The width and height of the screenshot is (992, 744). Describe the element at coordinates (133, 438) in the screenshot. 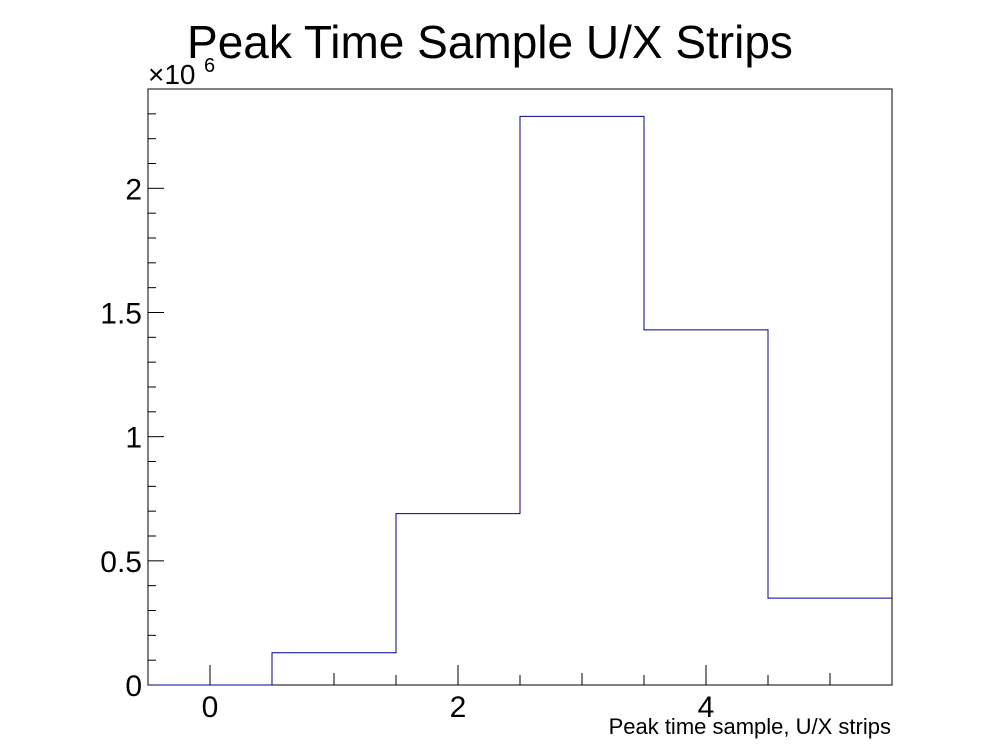

I see `y-tick-label: 1` at that location.